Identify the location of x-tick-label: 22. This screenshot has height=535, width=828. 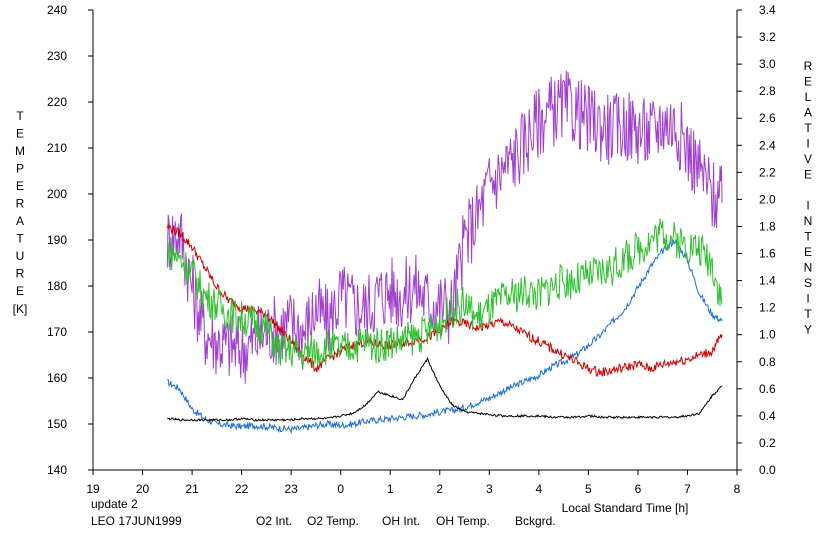
(242, 489).